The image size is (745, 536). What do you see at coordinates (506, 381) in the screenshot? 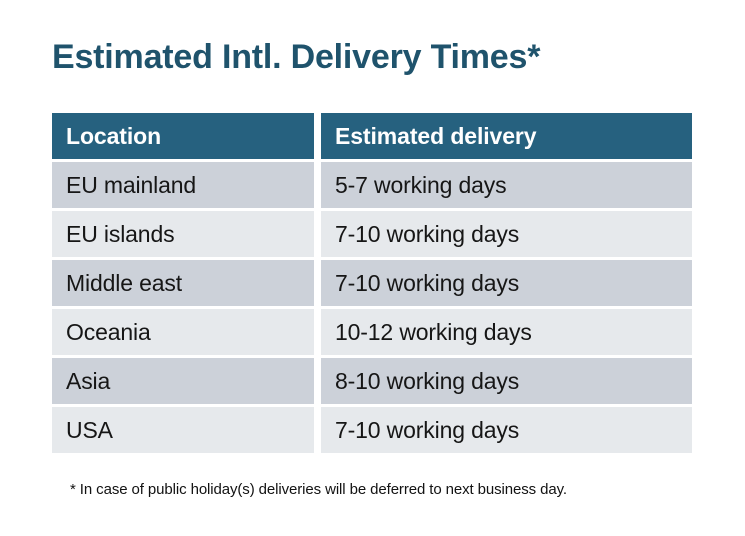
I see `cell-estimated-delivery: 8-10 working days` at bounding box center [506, 381].